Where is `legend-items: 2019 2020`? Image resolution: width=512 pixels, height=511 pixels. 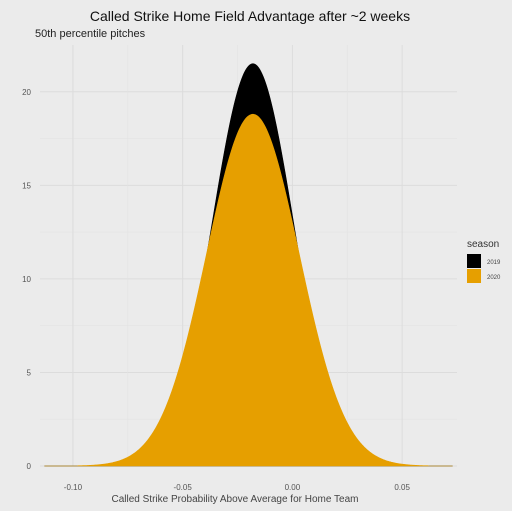 legend-items: 2019 2020 is located at coordinates (484, 268).